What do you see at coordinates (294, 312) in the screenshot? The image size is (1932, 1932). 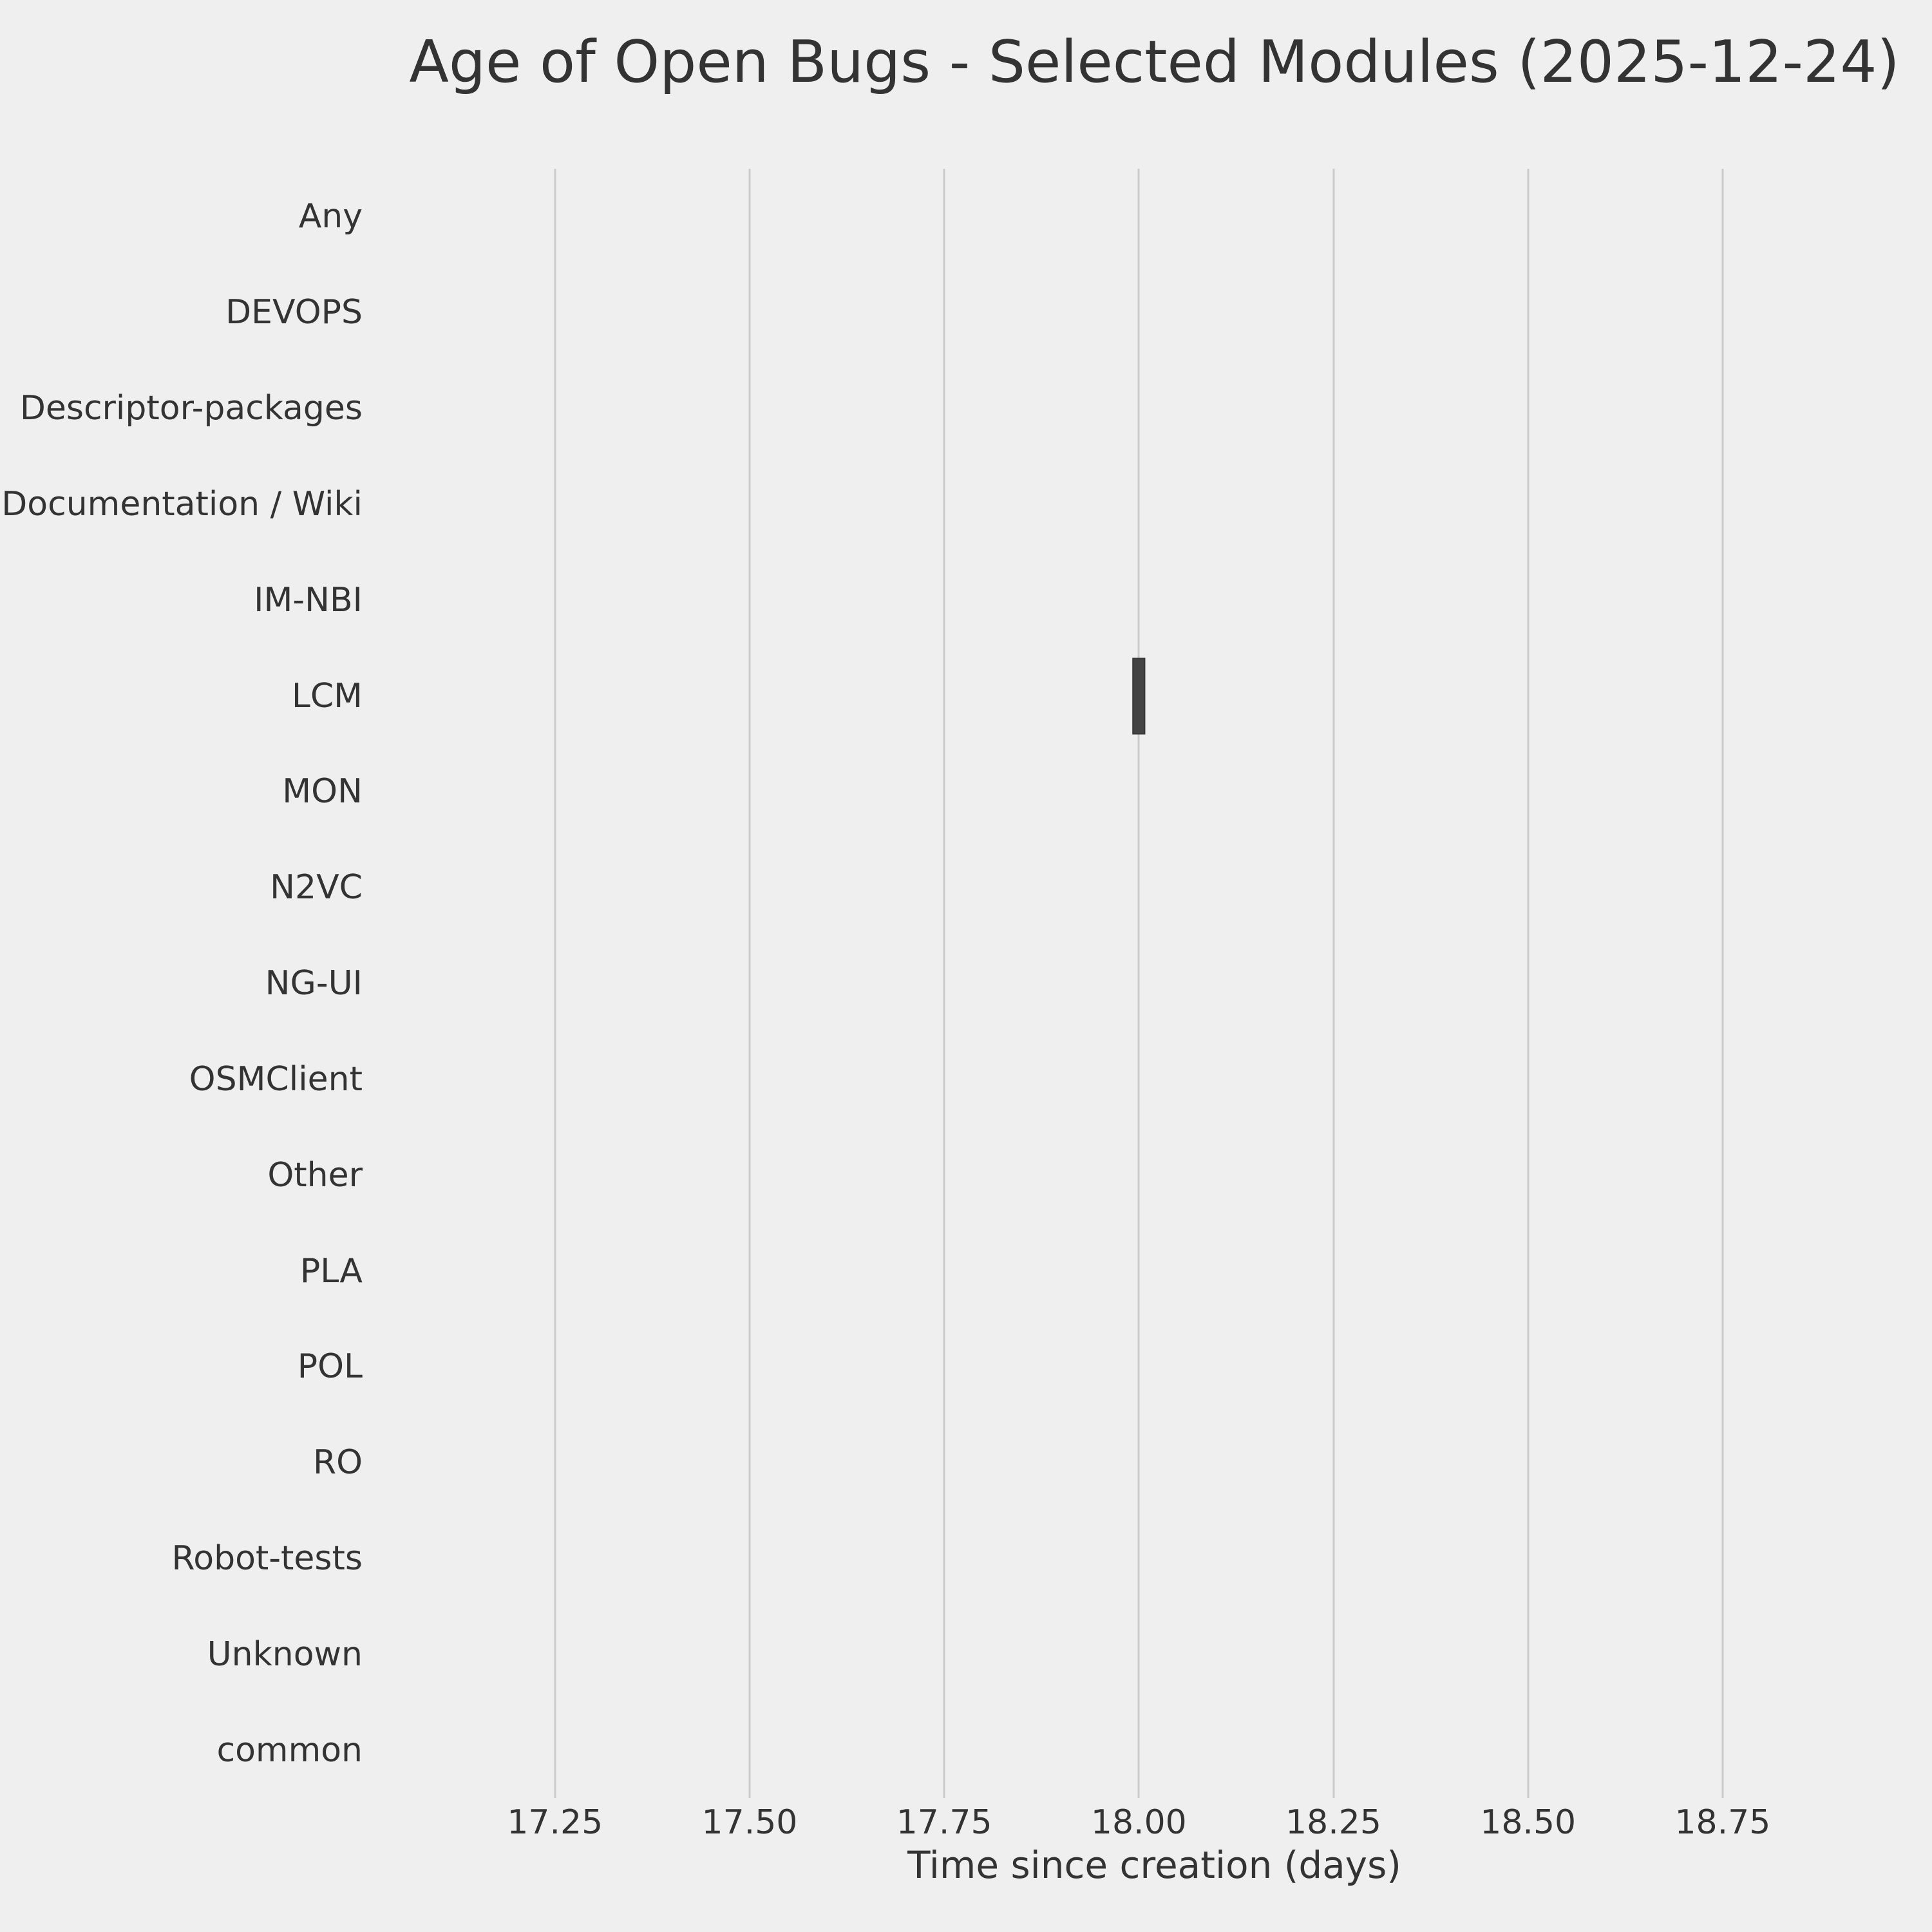 I see `y-tick-label: DEVOPS` at bounding box center [294, 312].